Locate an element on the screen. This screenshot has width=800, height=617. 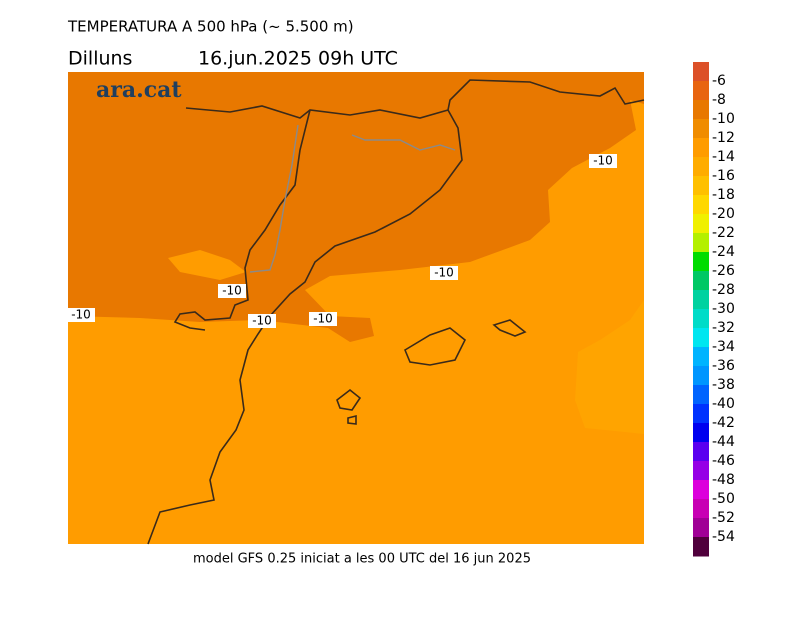
legend-label: -48 is located at coordinates (723, 480).